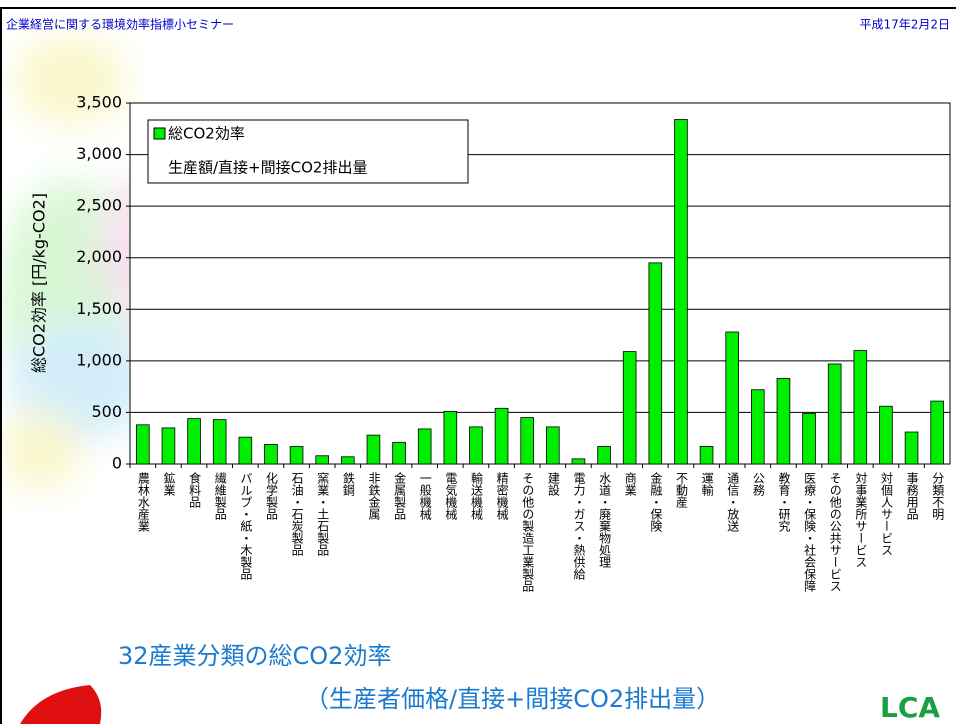 Image resolution: width=956 pixels, height=724 pixels. What do you see at coordinates (912, 496) in the screenshot?
I see `x-tick-label: 事務用品` at bounding box center [912, 496].